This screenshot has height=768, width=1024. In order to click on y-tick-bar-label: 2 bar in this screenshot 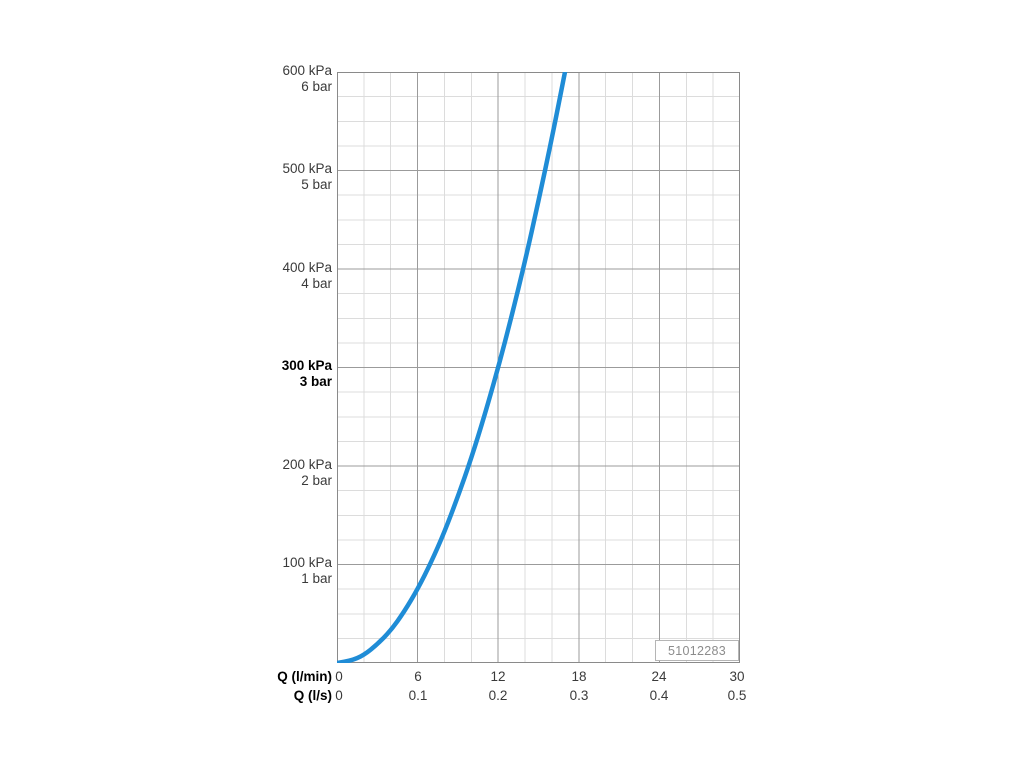, I will do `click(316, 480)`.